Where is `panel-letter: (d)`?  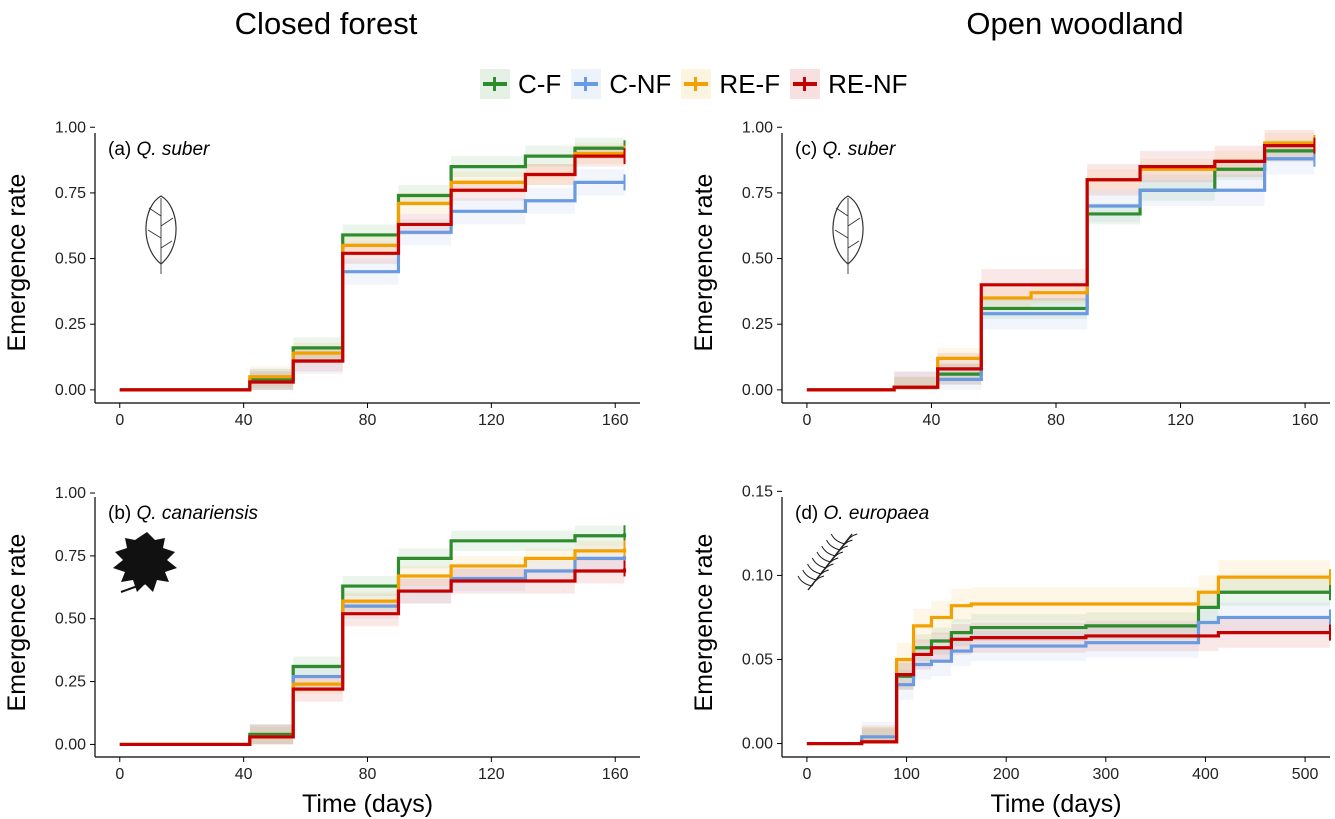
panel-letter: (d) is located at coordinates (809, 513).